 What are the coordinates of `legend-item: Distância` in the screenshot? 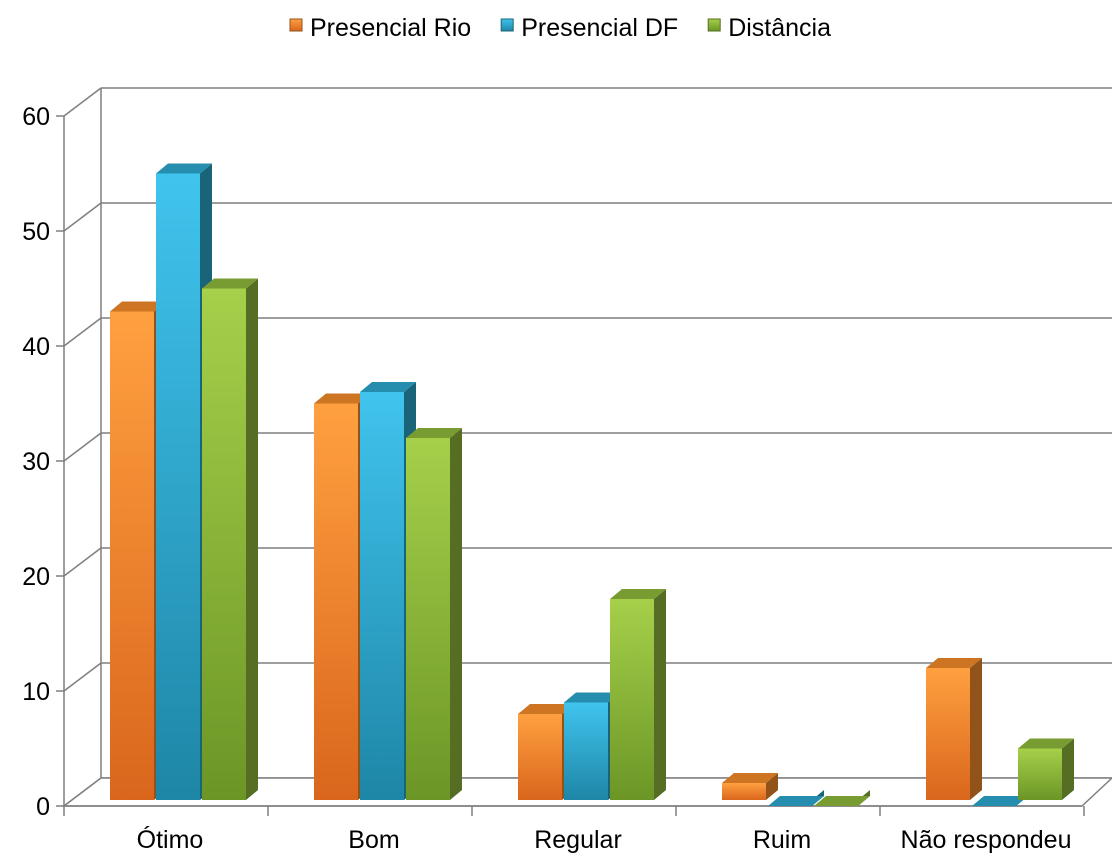 It's located at (769, 28).